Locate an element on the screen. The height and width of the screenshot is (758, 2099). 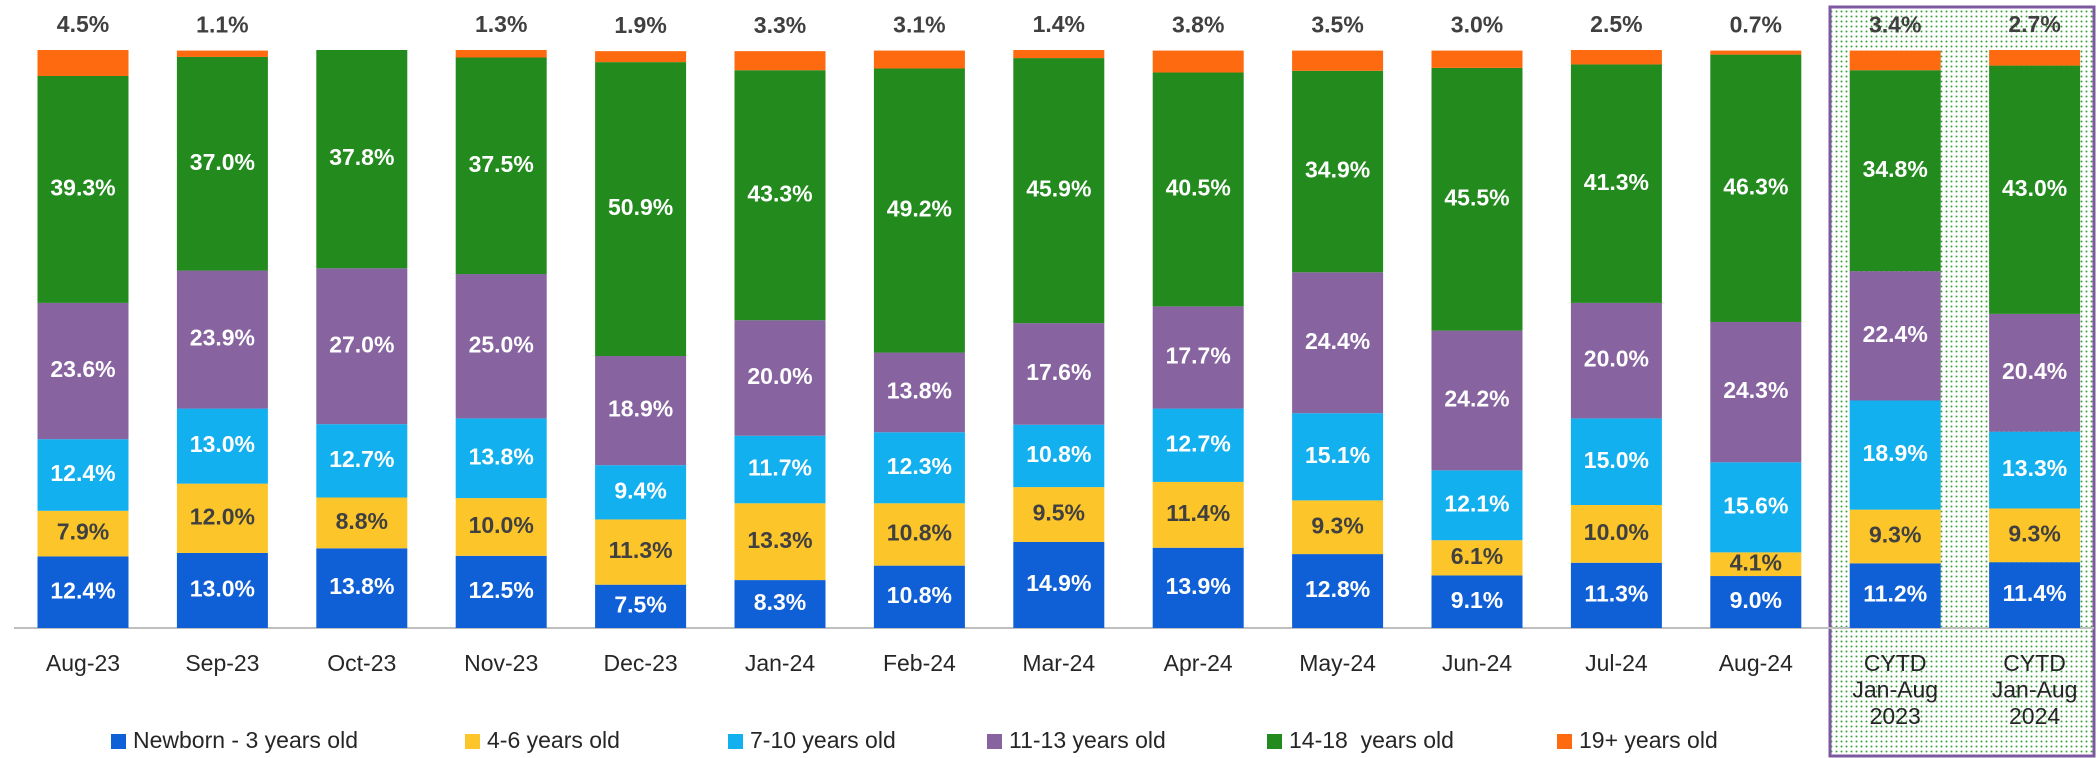
legend-label: 4-6 years old is located at coordinates (553, 740).